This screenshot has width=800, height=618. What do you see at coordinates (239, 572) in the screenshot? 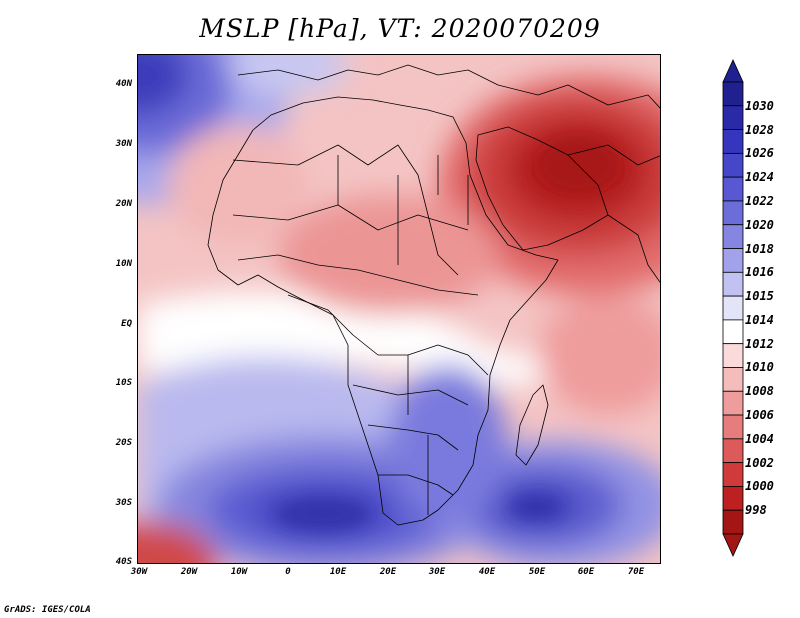
I see `x-tick-10w: 10W` at bounding box center [239, 572].